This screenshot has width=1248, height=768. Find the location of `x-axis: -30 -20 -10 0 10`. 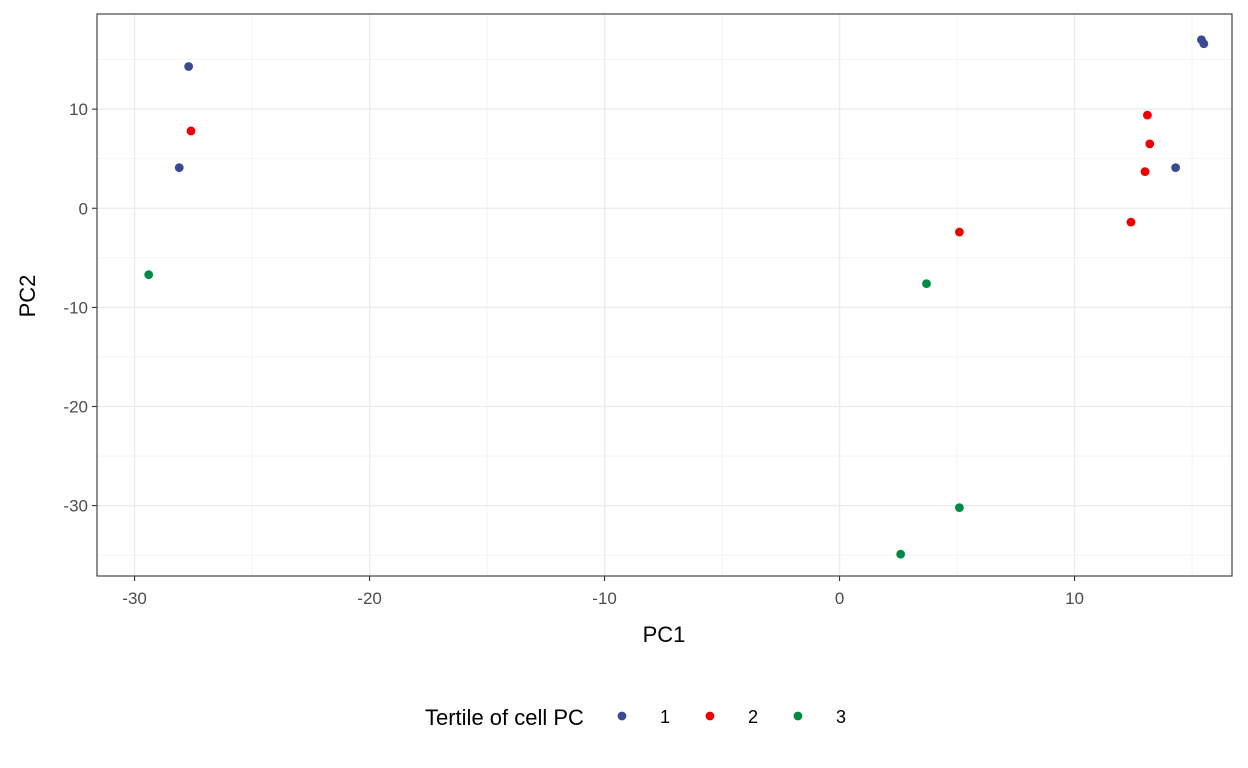

x-axis: -30 -20 -10 0 10 is located at coordinates (603, 592).